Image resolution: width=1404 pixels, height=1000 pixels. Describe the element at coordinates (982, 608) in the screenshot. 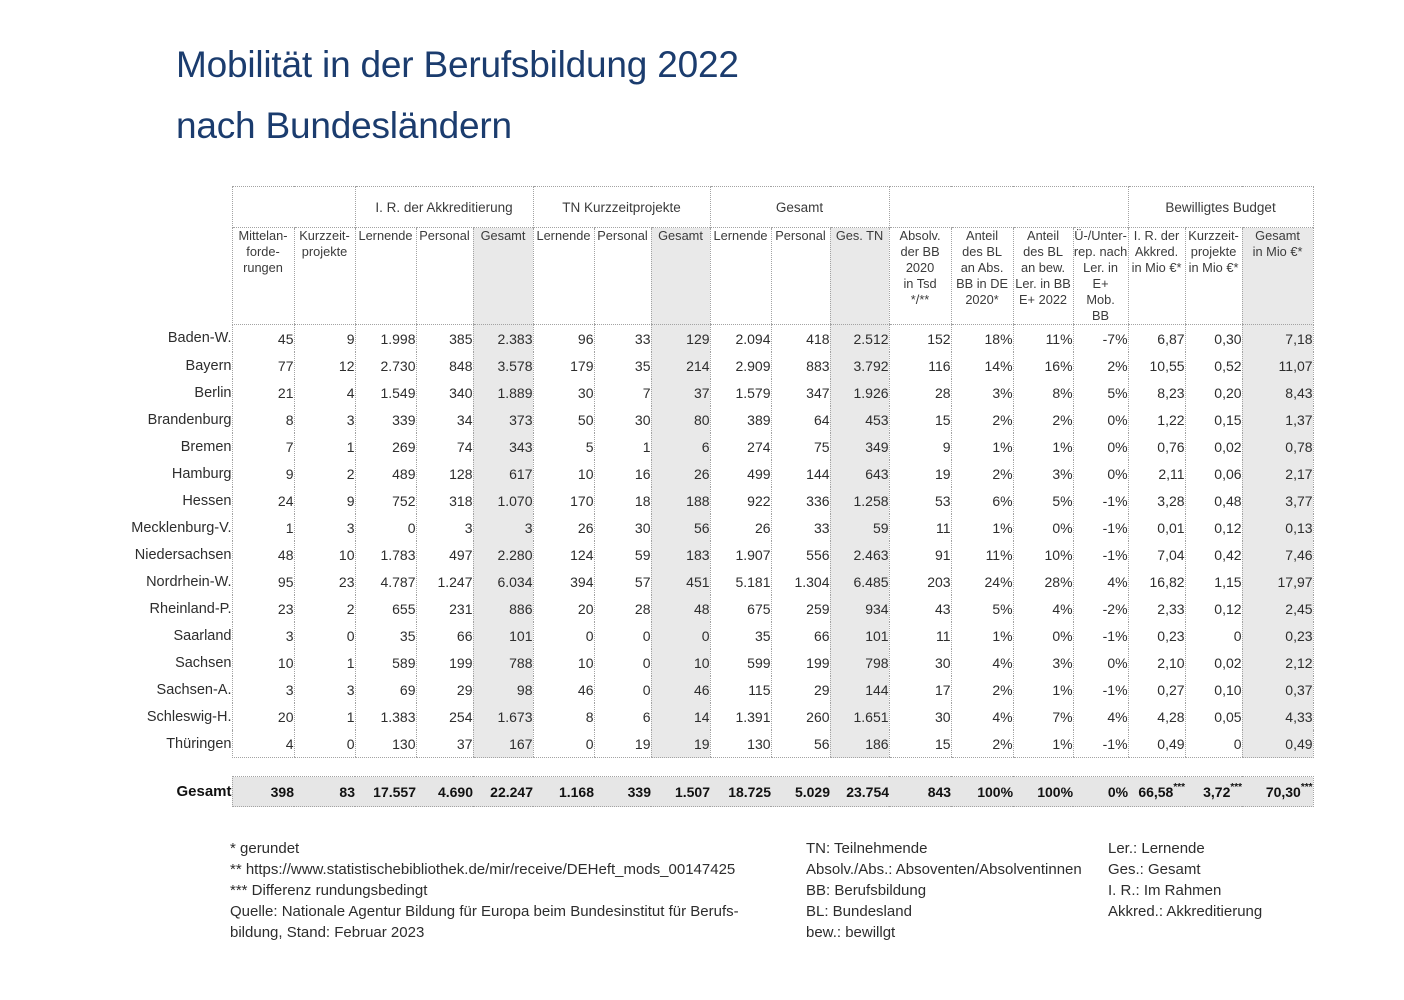

I see `cell: 5%` at that location.